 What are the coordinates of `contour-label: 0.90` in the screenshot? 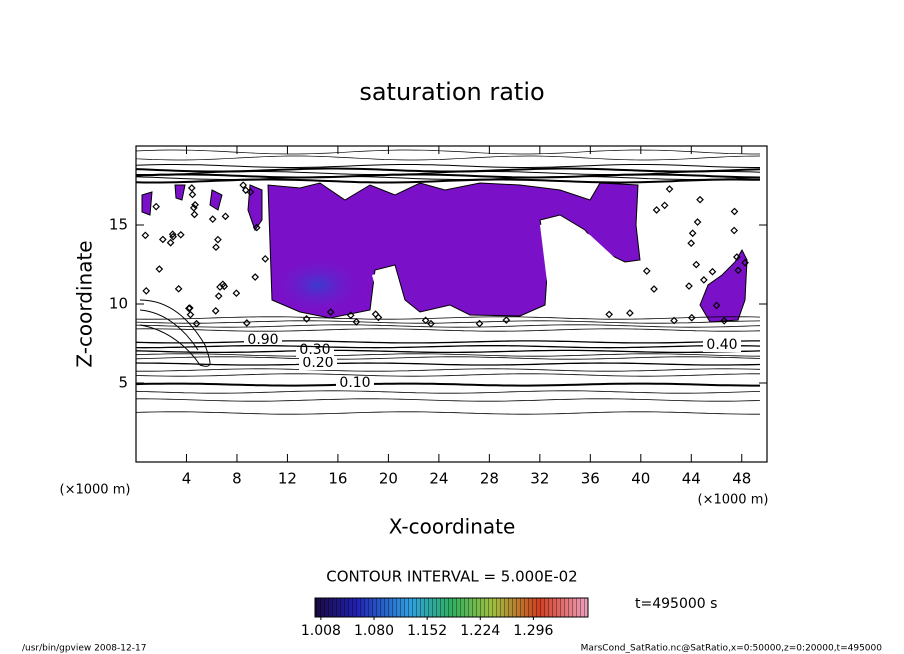 It's located at (262, 340).